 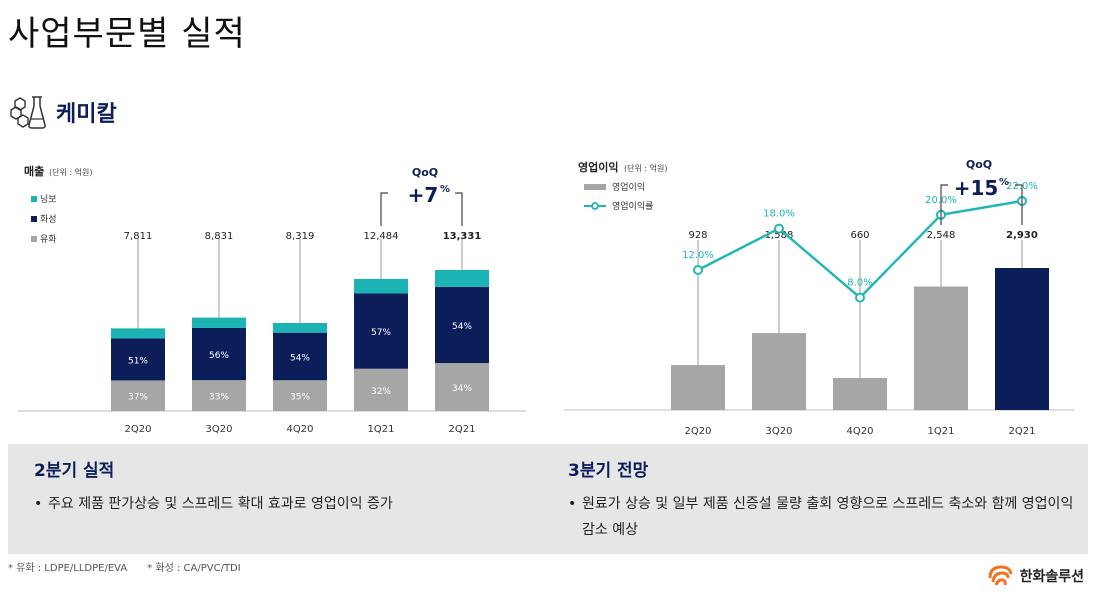 I want to click on qoq-value: +7, so click(x=423, y=195).